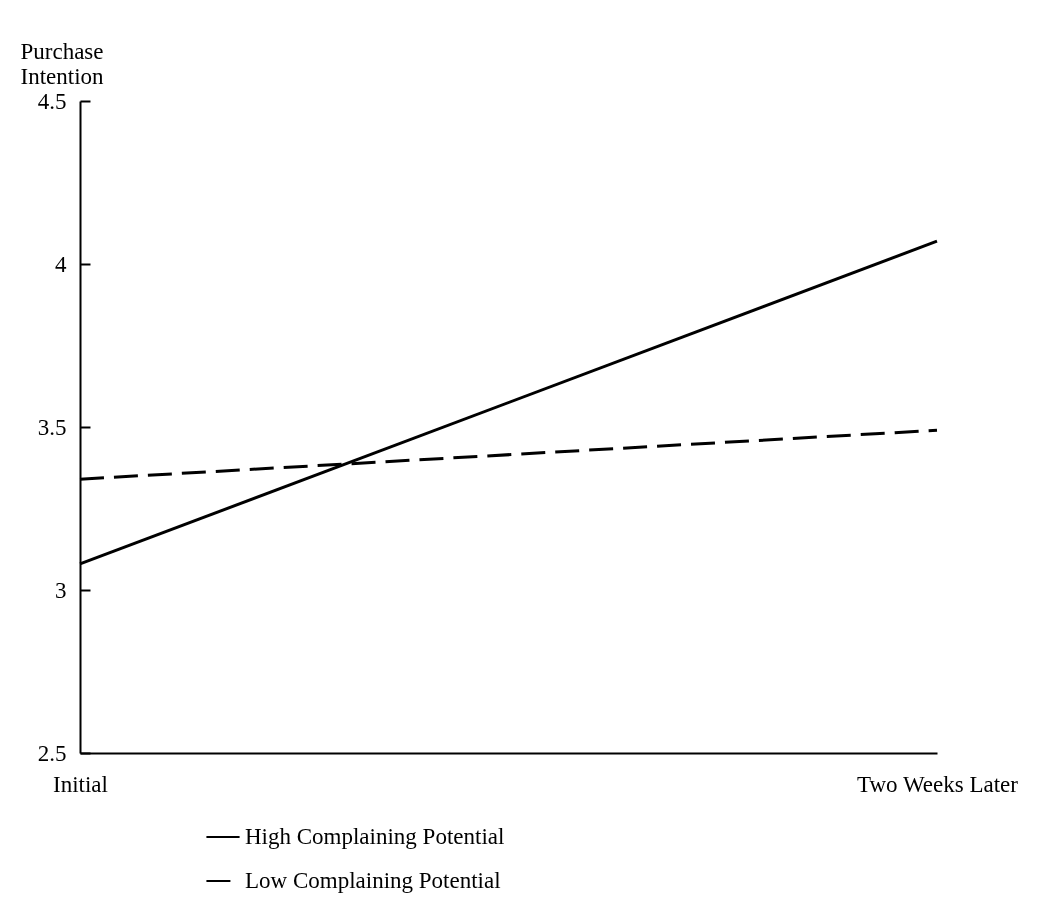  What do you see at coordinates (938, 784) in the screenshot?
I see `x-tick-label: Two Weeks Later` at bounding box center [938, 784].